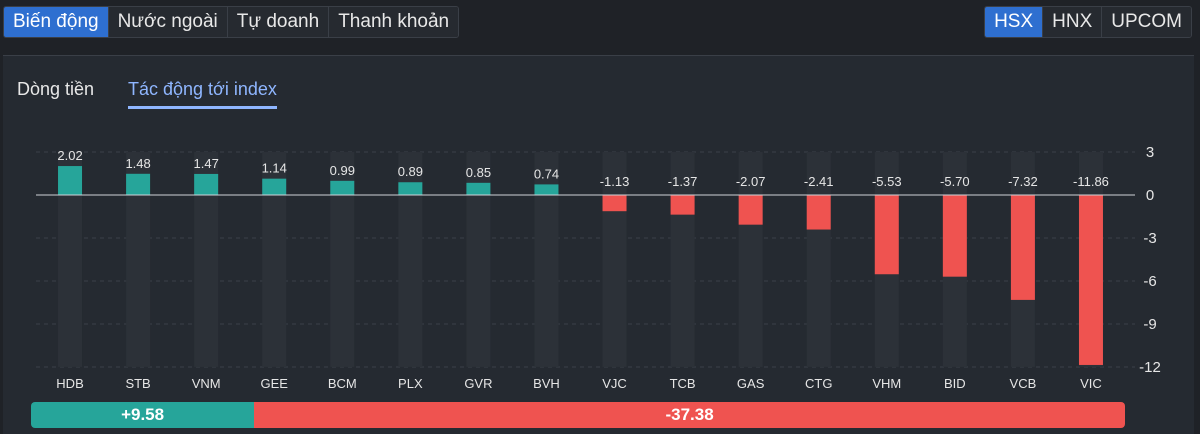 This screenshot has height=434, width=1200. Describe the element at coordinates (615, 181) in the screenshot. I see `value-label-vjc: -1.13` at that location.